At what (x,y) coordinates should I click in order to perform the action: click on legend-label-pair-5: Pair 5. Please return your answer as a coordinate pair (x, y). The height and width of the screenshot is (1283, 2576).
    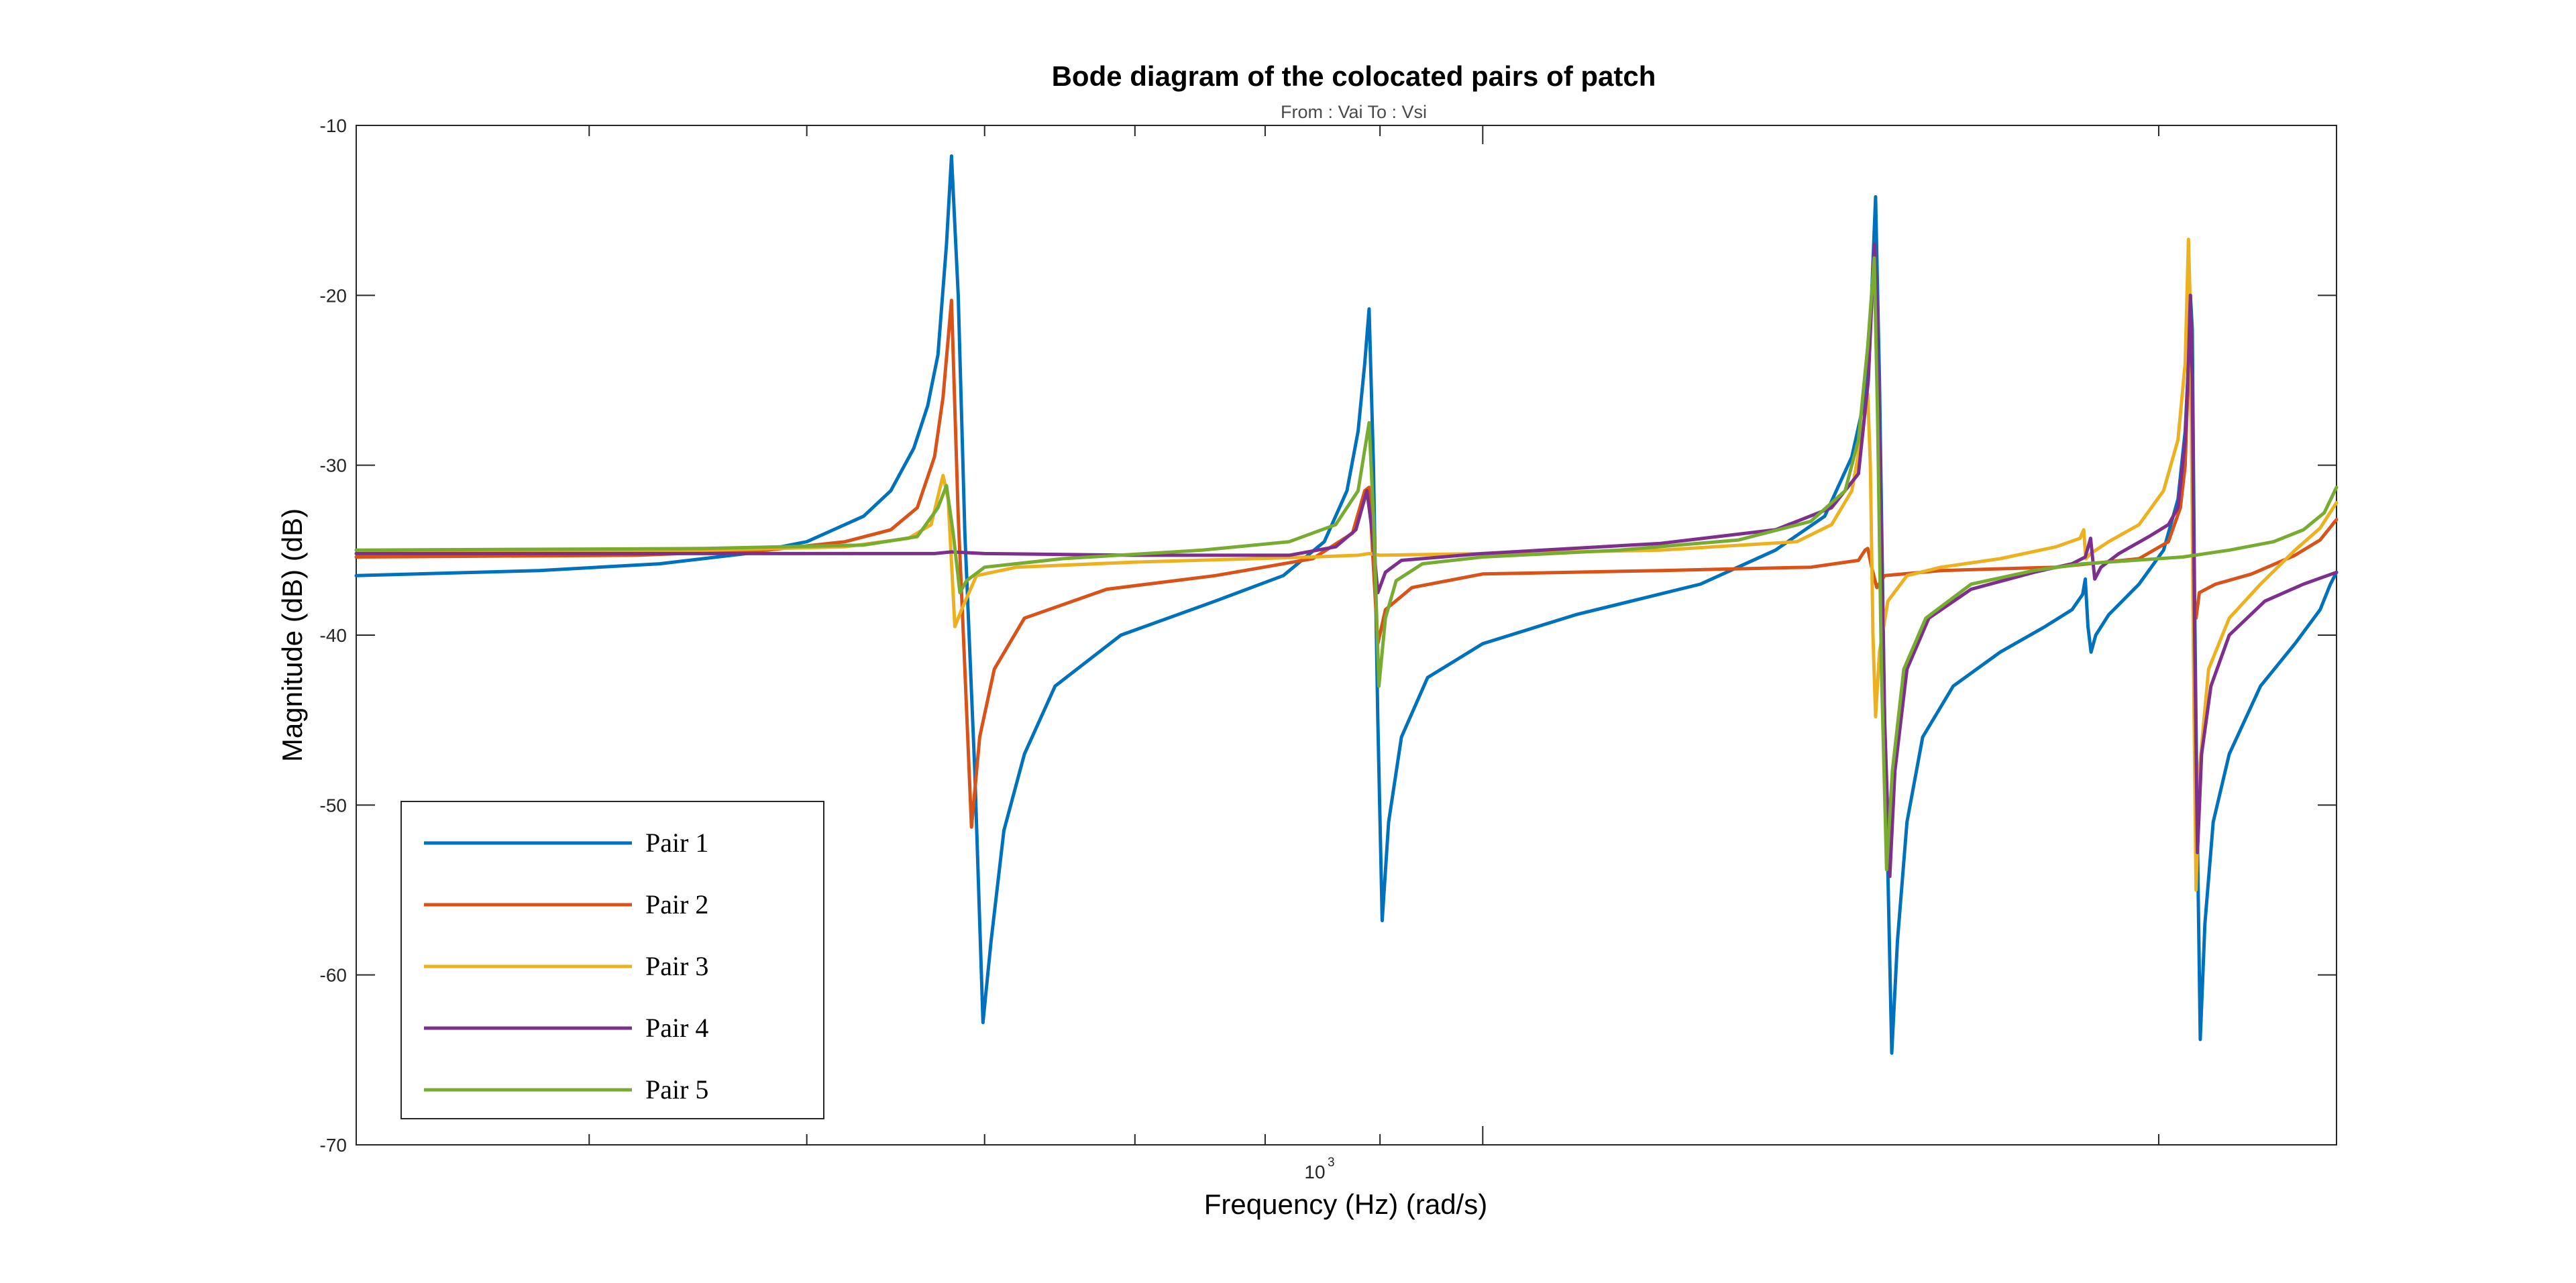
    Looking at the image, I should click on (676, 1089).